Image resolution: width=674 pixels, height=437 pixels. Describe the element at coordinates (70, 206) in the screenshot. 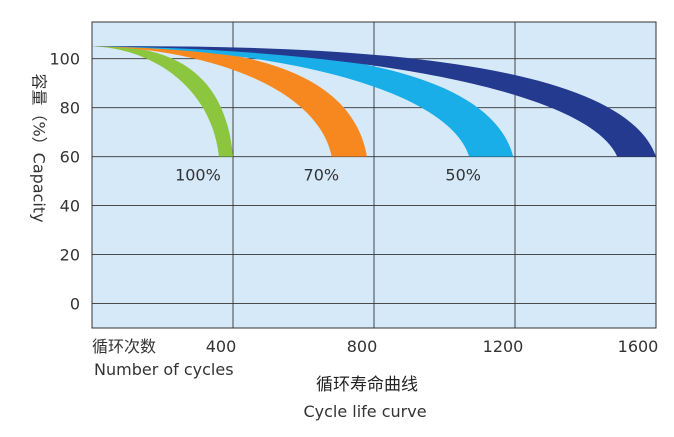

I see `y-tick-label: 40` at that location.